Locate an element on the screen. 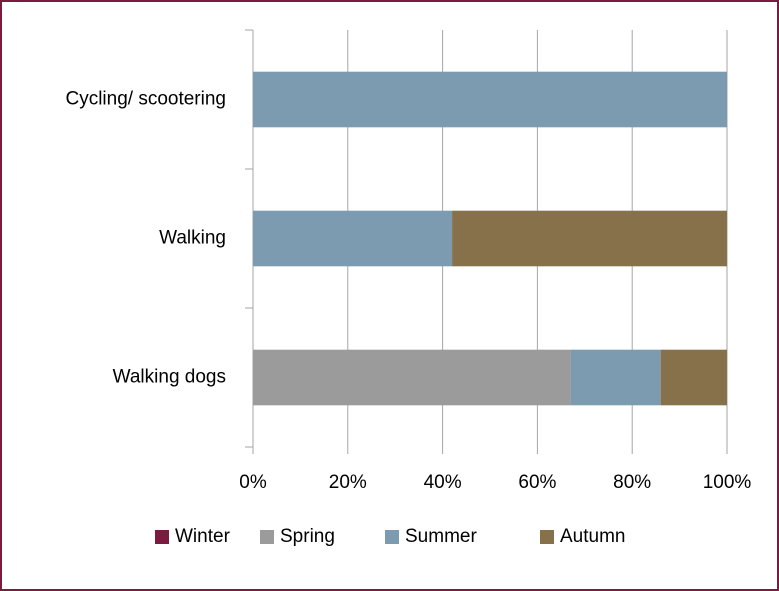  legend-label: Autumn is located at coordinates (592, 536).